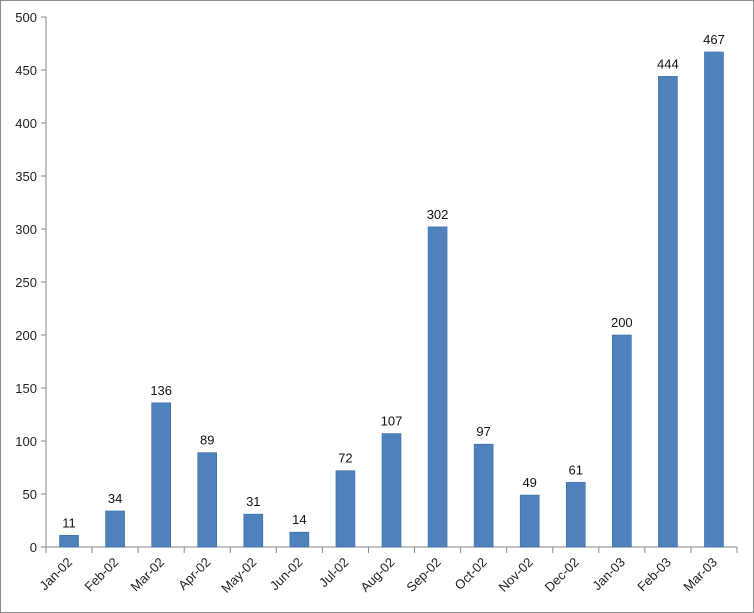 The width and height of the screenshot is (754, 613). I want to click on bar-value-label: 72, so click(345, 458).